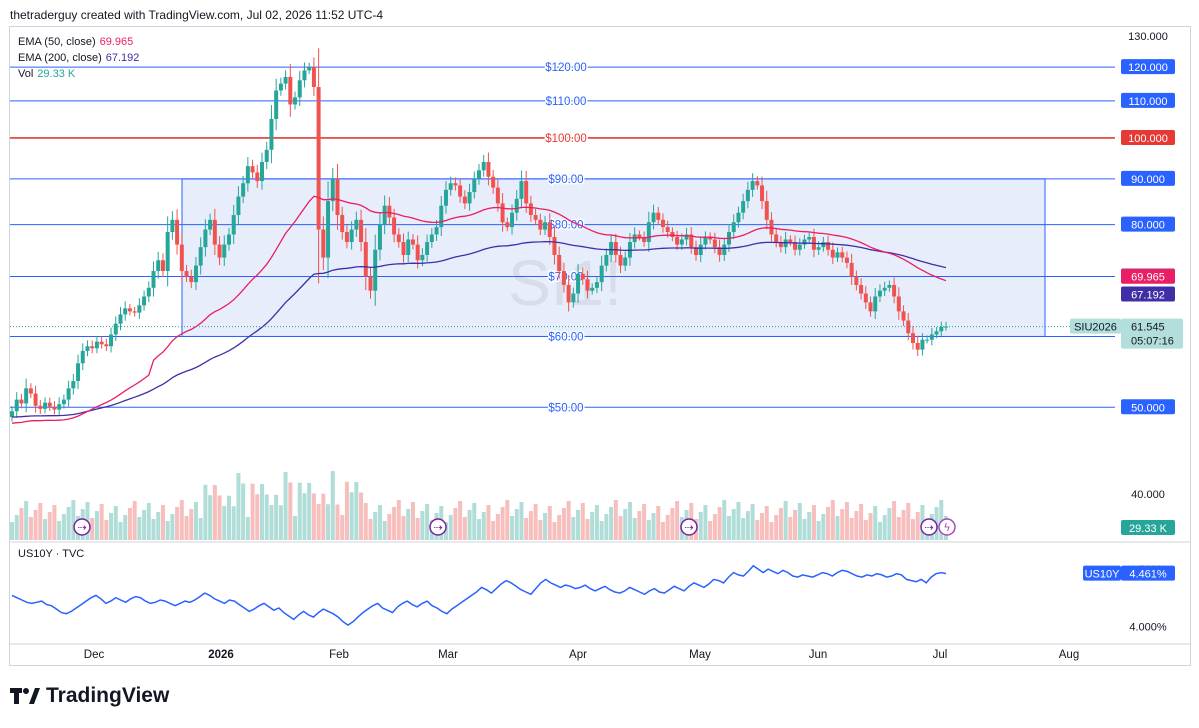 This screenshot has height=728, width=1199. I want to click on us10y-badge, so click(1102, 573).